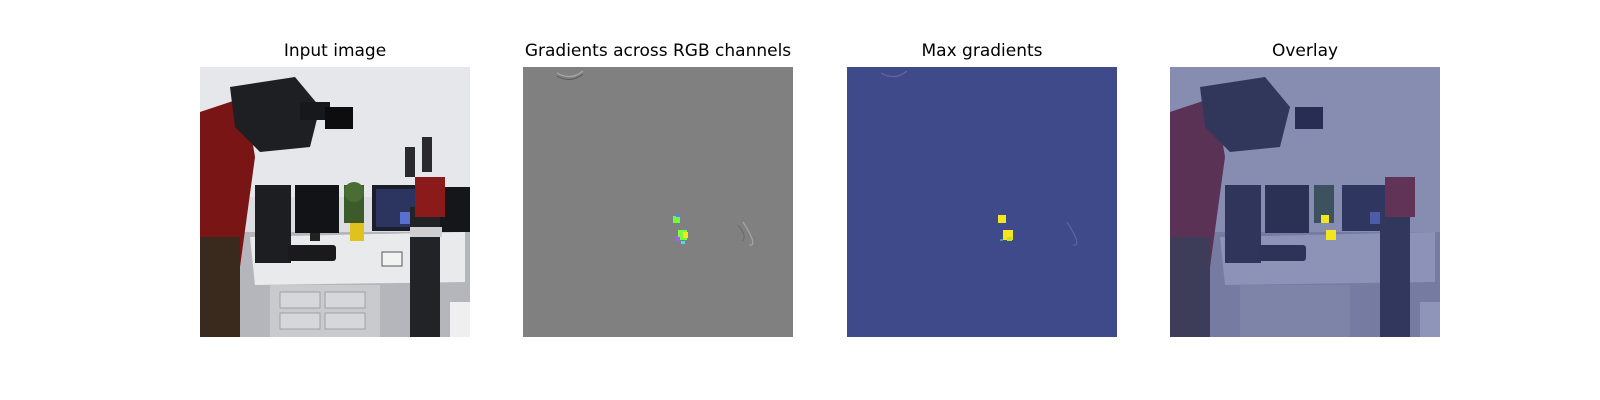  I want to click on robot-lab-photo, so click(335, 202).